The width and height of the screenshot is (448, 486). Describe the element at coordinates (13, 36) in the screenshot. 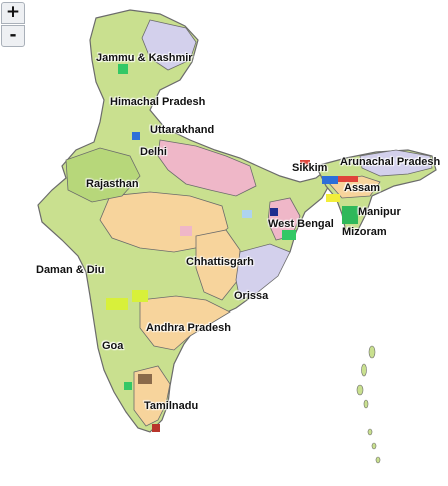

I see `zoom-out-button: -` at that location.